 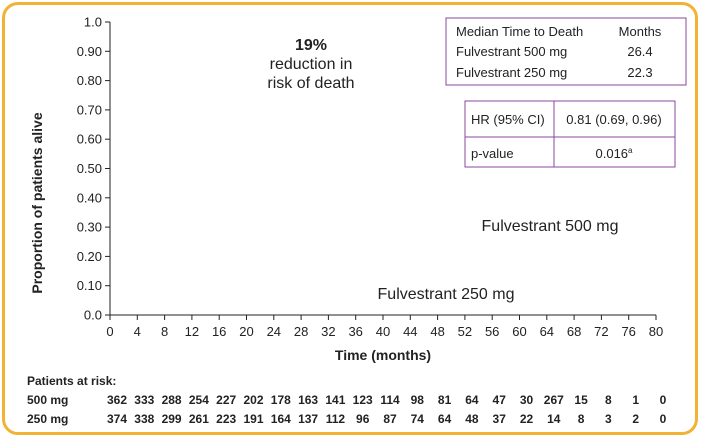 I want to click on risk-value: 227, so click(x=226, y=400).